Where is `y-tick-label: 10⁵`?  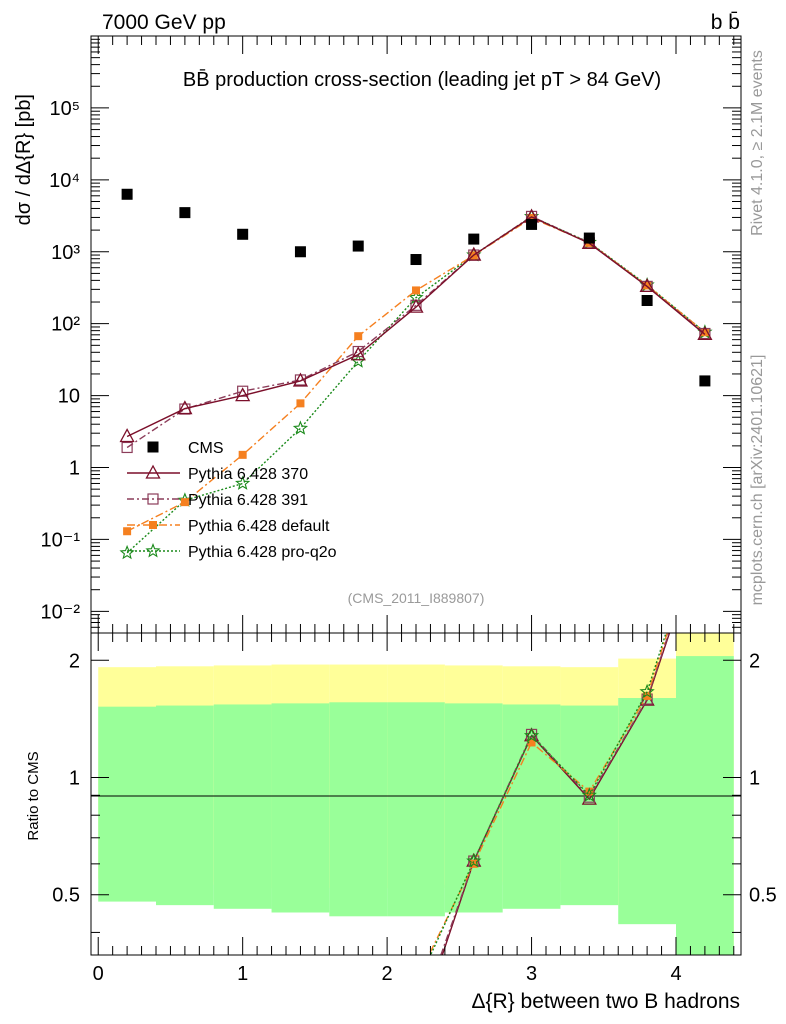
y-tick-label: 10⁵ is located at coordinates (64, 109).